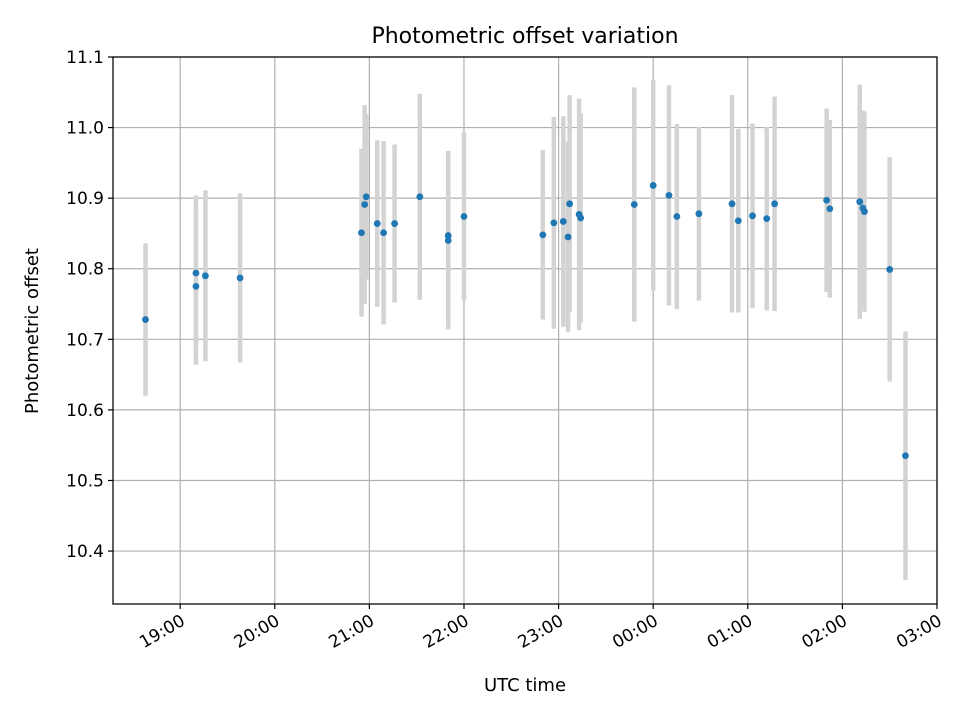  I want to click on y-tick-label: 11.0, so click(85, 129).